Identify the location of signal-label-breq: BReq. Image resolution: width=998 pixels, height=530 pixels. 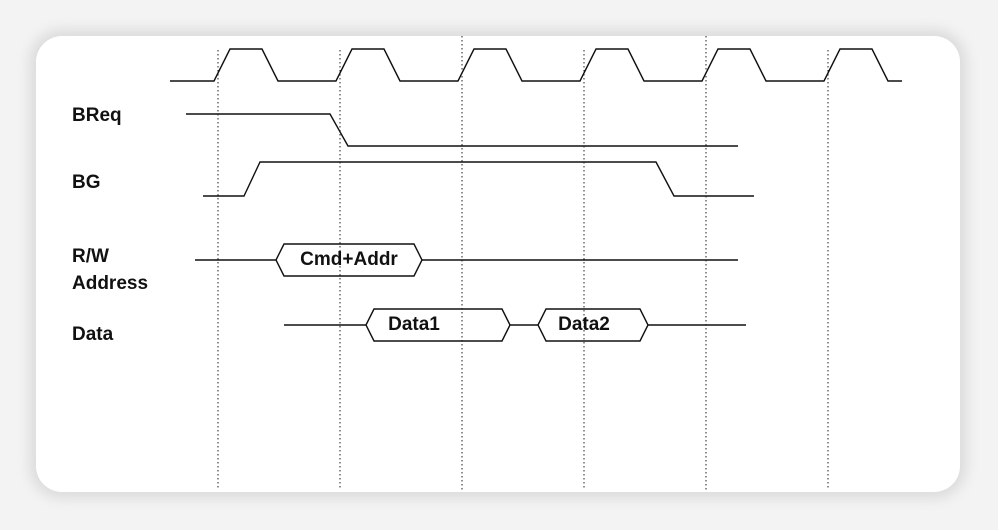
(97, 115).